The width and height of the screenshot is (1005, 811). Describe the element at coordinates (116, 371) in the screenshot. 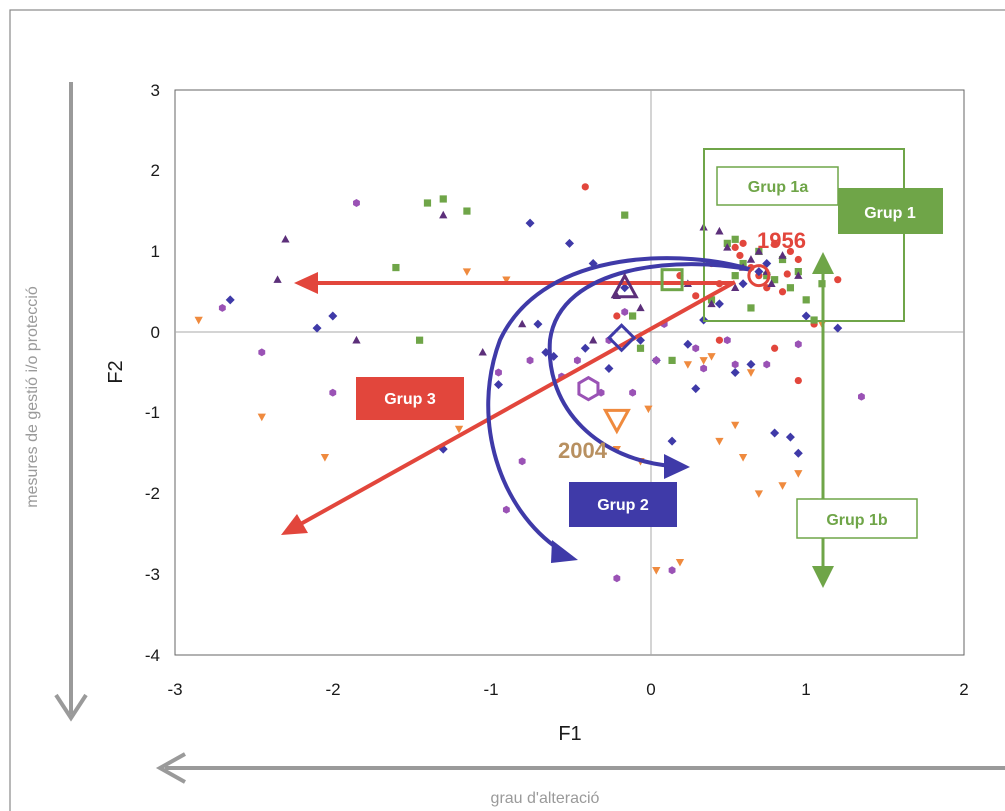

I see `y-axis-title: F2` at that location.